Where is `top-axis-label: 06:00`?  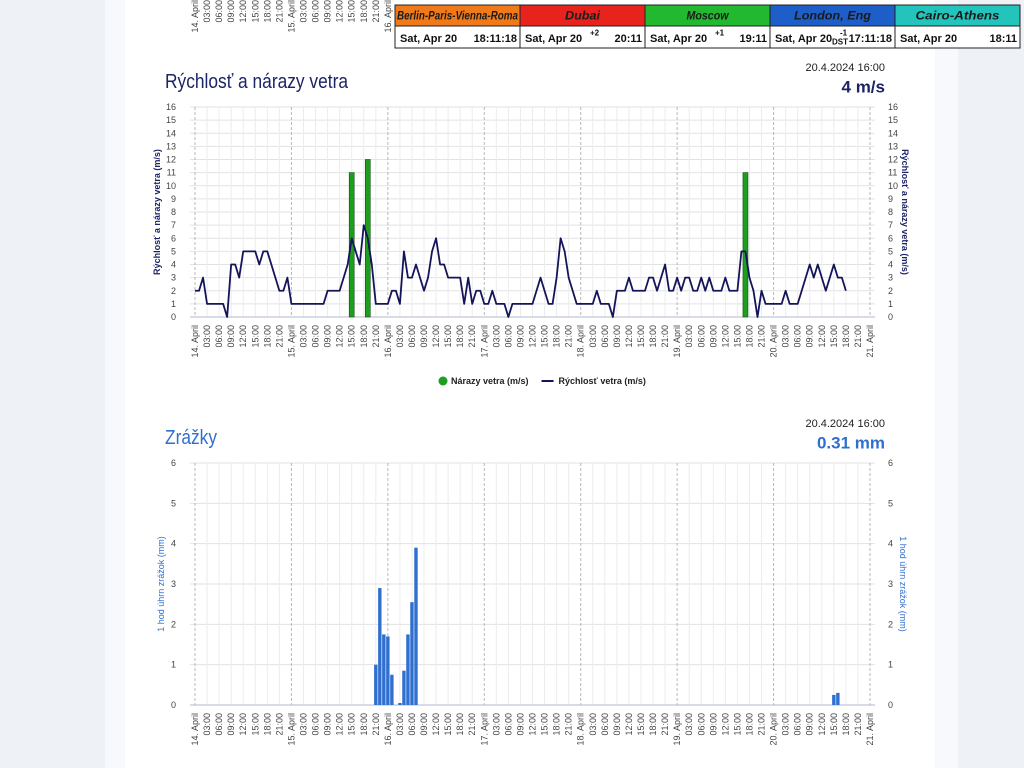 top-axis-label: 06:00 is located at coordinates (219, 11).